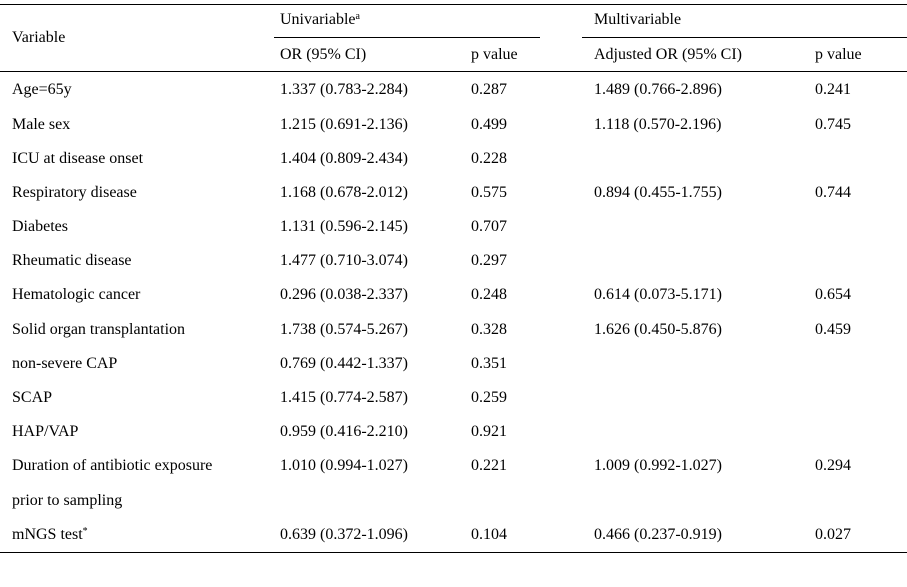 This screenshot has width=907, height=587. I want to click on cell-adjusted-or-ci: 0.614 (0.073-5.171), so click(658, 295).